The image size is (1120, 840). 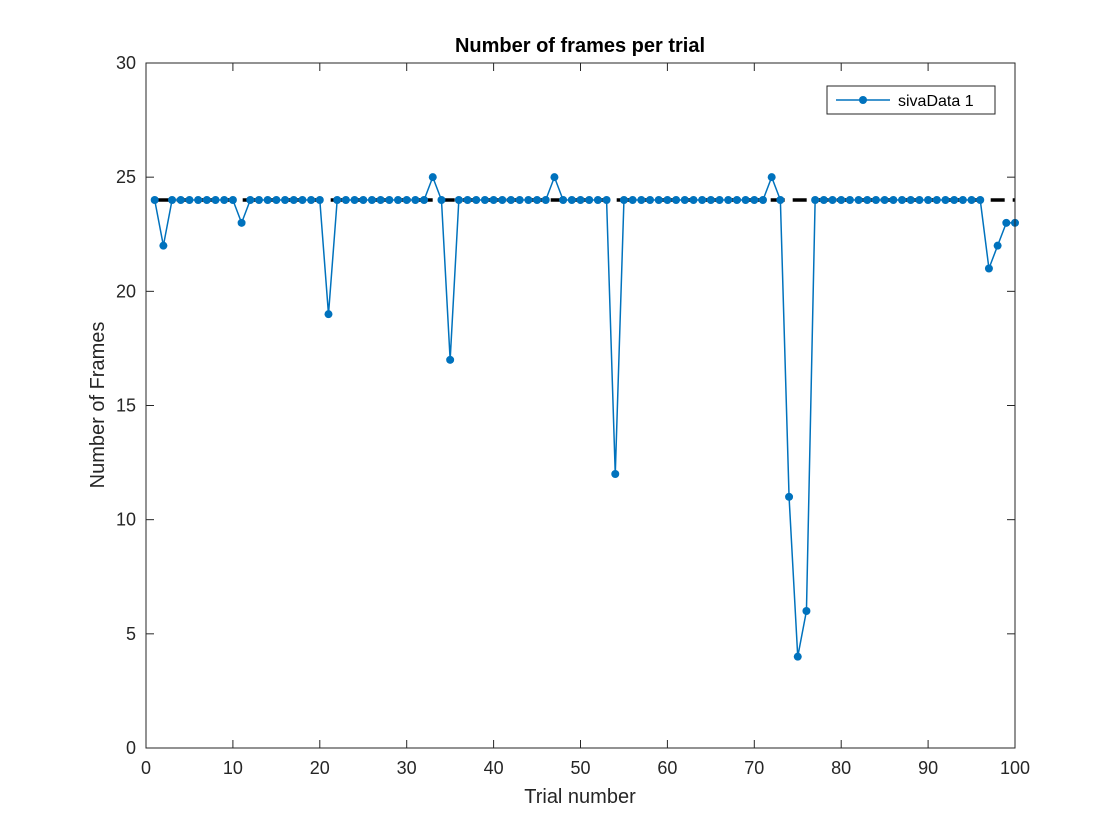 What do you see at coordinates (146, 768) in the screenshot?
I see `x-tick-label: 0` at bounding box center [146, 768].